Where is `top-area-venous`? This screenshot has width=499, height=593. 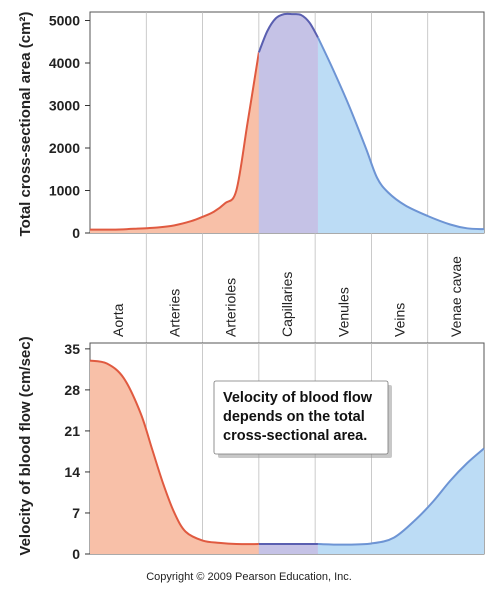
top-area-venous is located at coordinates (400, 135).